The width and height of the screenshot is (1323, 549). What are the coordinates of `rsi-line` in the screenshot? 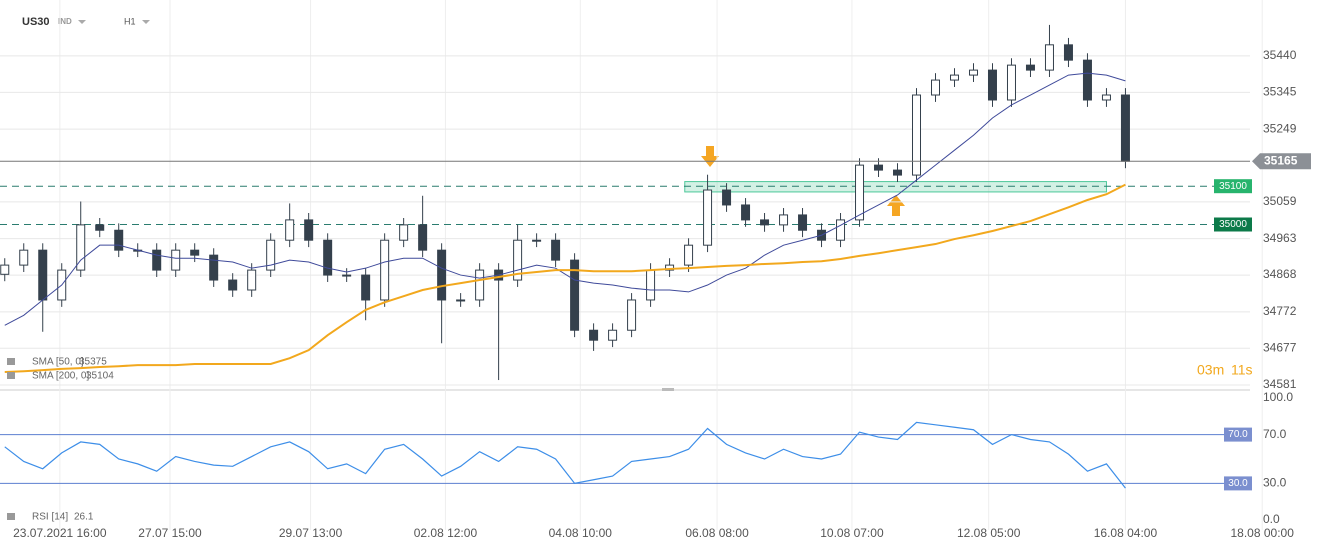 It's located at (565, 455).